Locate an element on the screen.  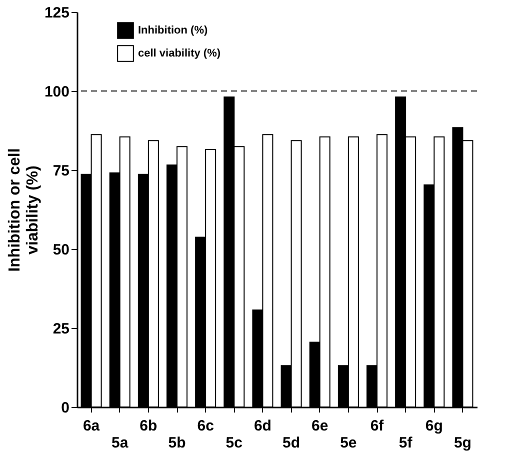
x-tick-label: 6e is located at coordinates (320, 426).